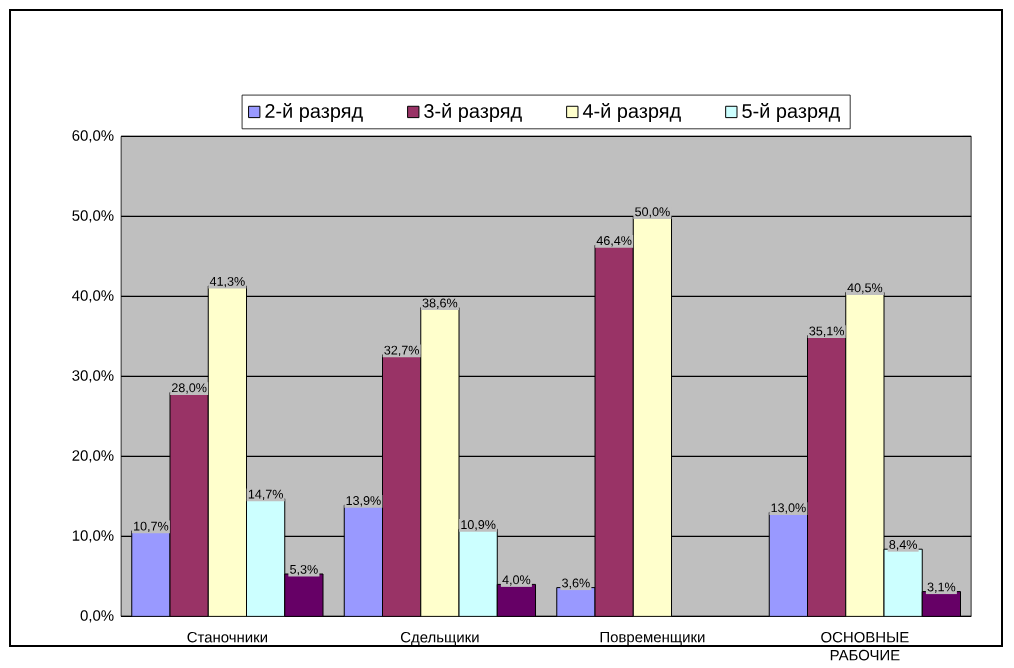 This screenshot has width=1014, height=668. Describe the element at coordinates (314, 113) in the screenshot. I see `legend-label: 2-й разряд` at that location.